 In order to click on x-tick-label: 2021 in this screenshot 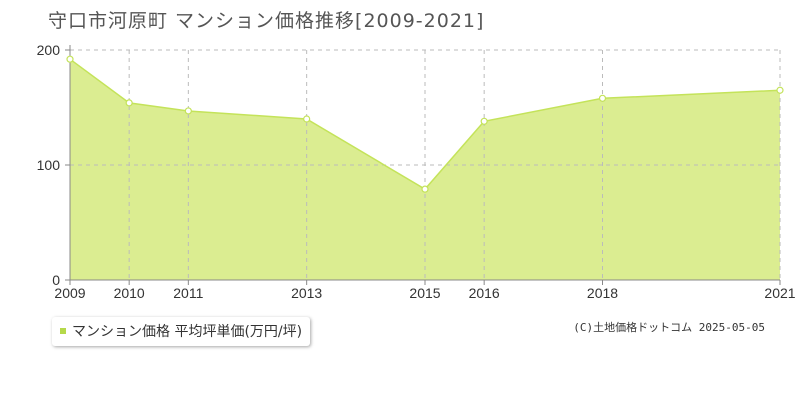, I will do `click(779, 293)`.